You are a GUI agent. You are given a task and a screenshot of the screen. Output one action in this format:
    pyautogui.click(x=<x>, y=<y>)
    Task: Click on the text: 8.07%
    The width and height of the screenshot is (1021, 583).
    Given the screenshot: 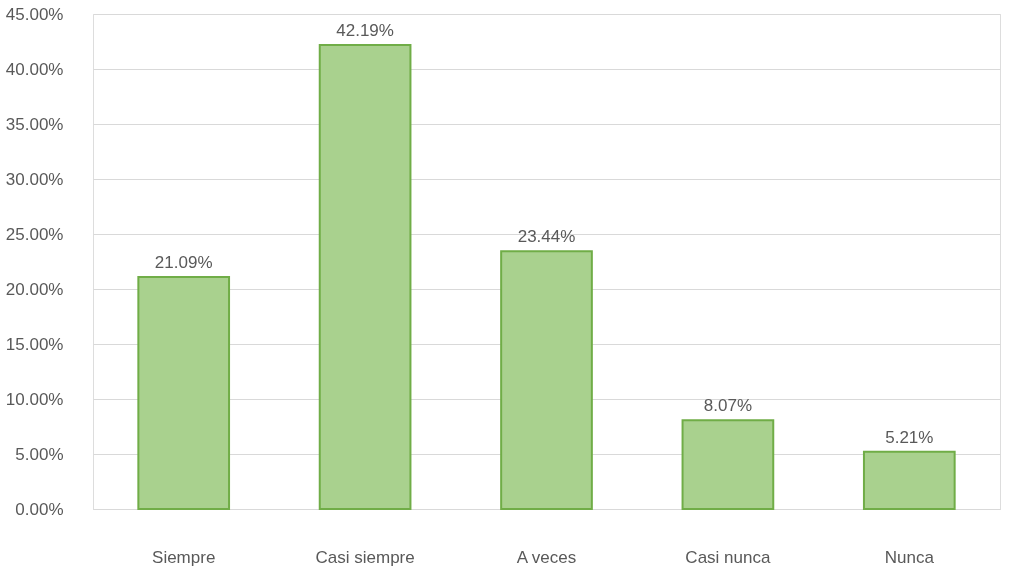 What is the action you would take?
    pyautogui.click(x=727, y=406)
    